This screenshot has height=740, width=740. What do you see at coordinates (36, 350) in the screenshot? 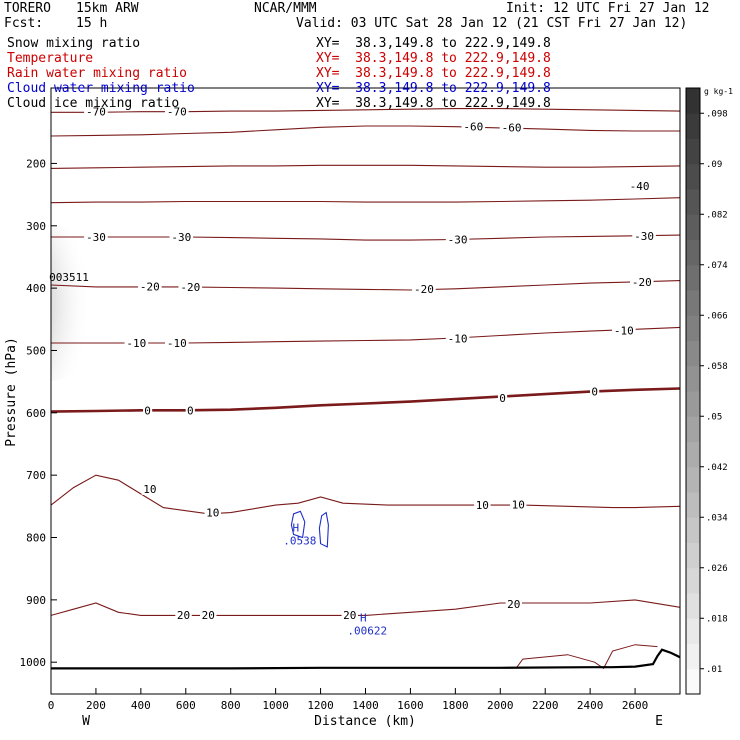
I see `y-tick-label: 500` at bounding box center [36, 350].